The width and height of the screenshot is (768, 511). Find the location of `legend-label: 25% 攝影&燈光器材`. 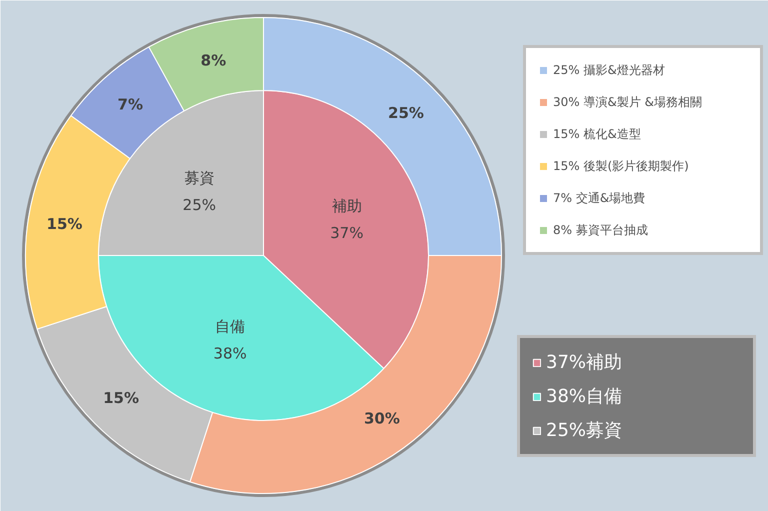

legend-label: 25% 攝影&燈光器材 is located at coordinates (609, 70).